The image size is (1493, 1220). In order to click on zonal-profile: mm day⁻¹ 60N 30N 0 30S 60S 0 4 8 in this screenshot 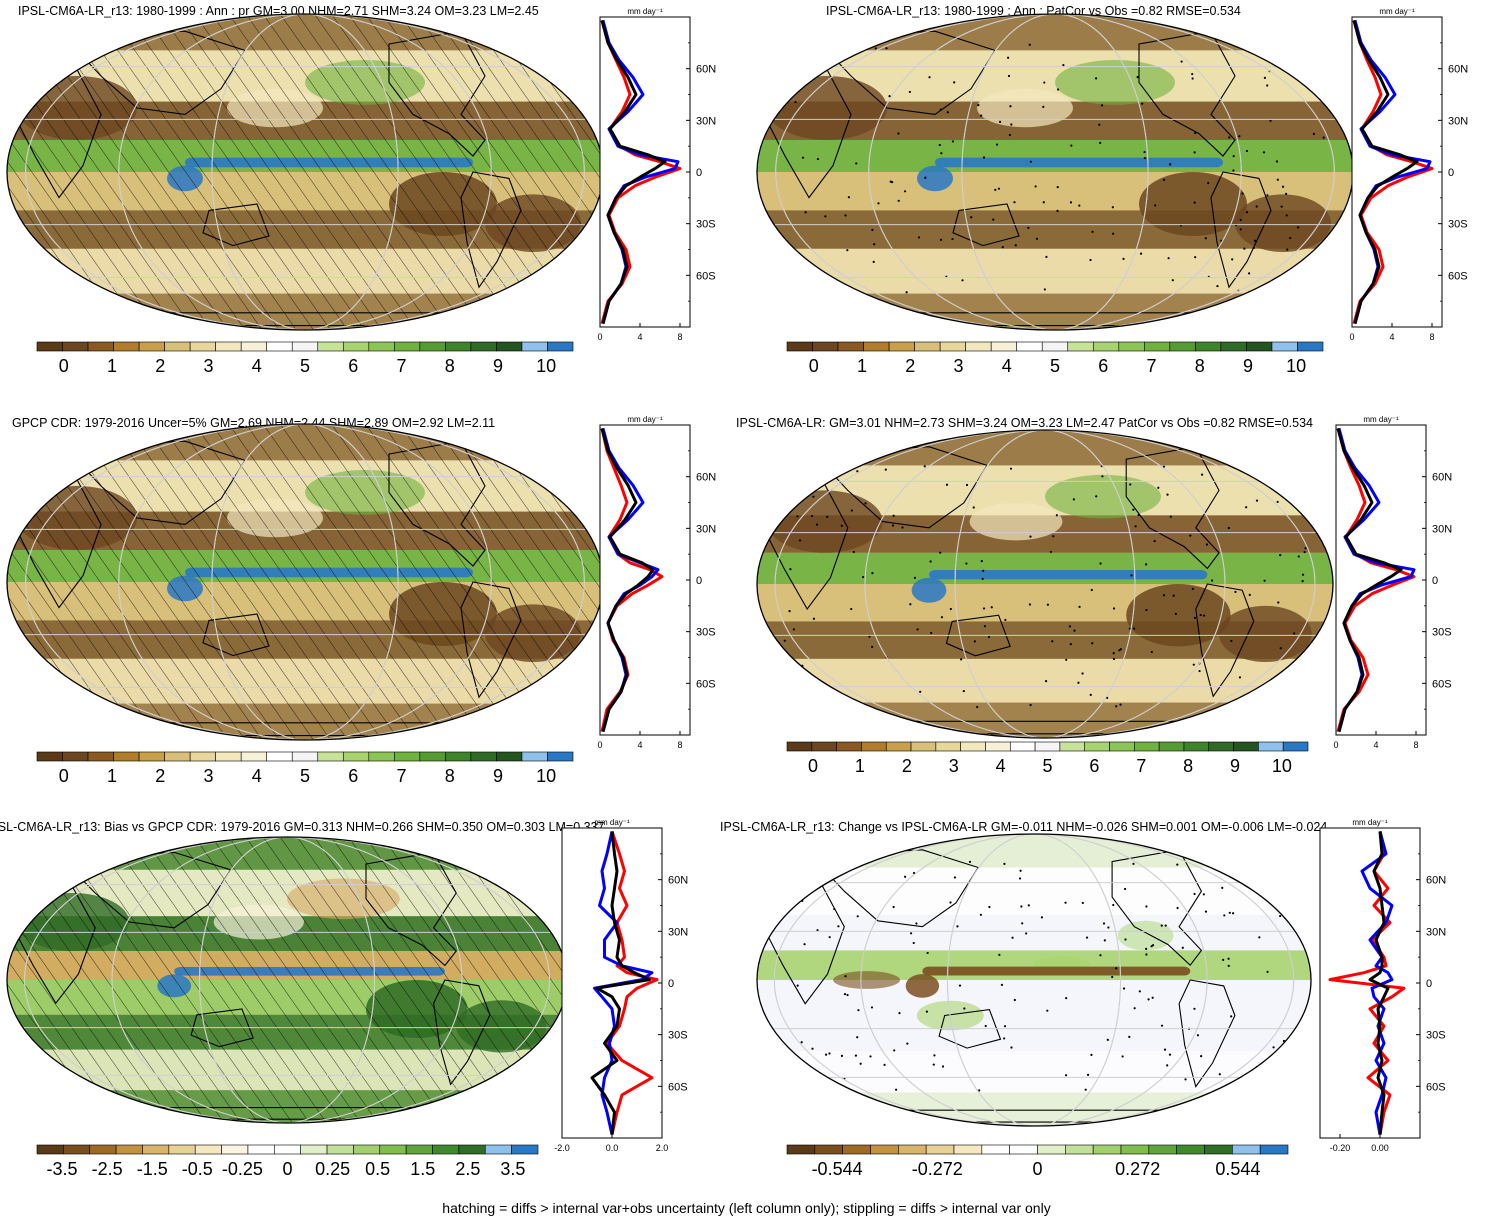, I will do `click(656, 582)`.